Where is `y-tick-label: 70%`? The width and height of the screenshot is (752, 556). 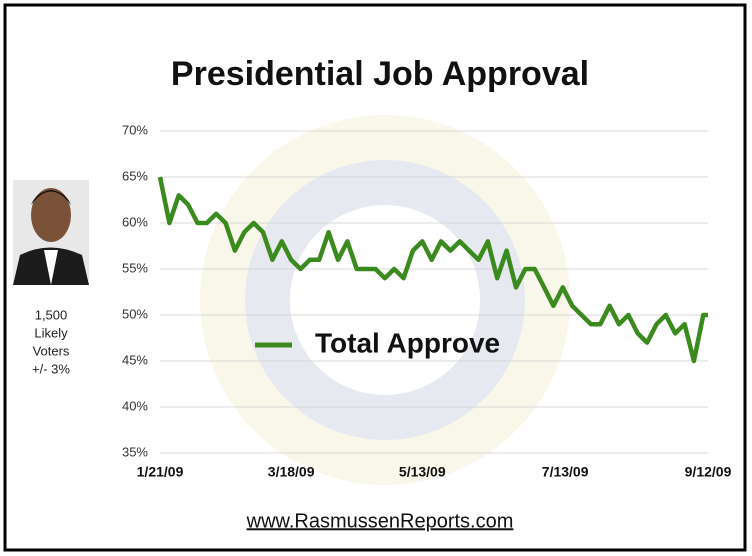 y-tick-label: 70% is located at coordinates (135, 129).